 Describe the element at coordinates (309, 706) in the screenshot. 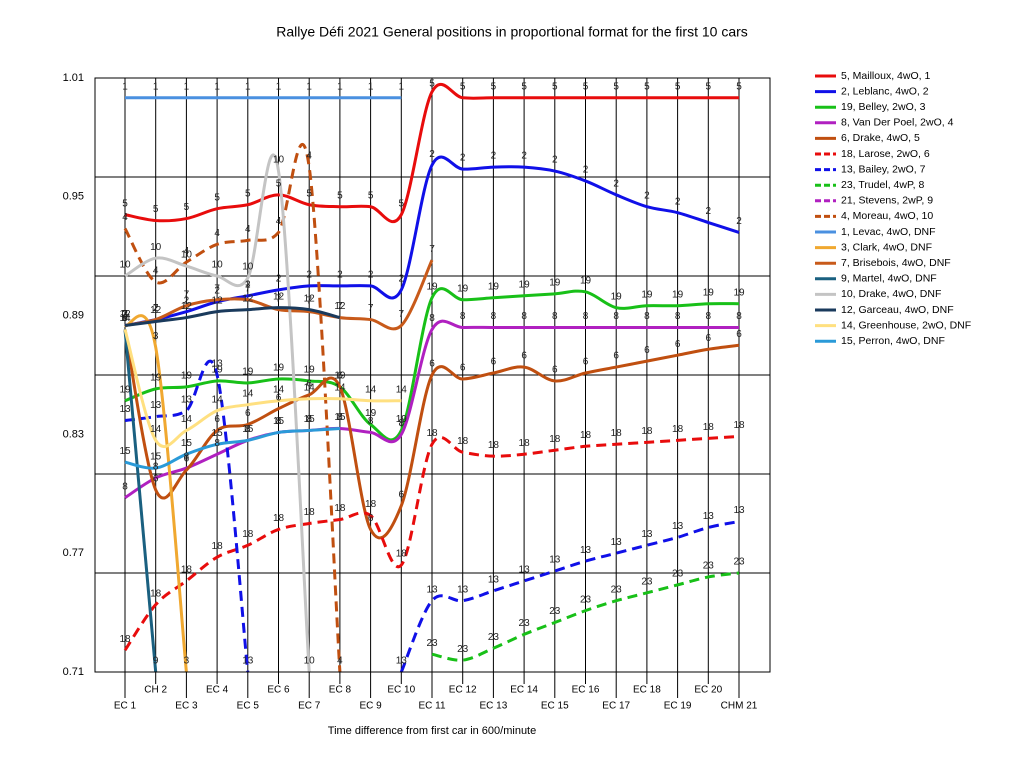

I see `x-tick-label: EC 7` at that location.